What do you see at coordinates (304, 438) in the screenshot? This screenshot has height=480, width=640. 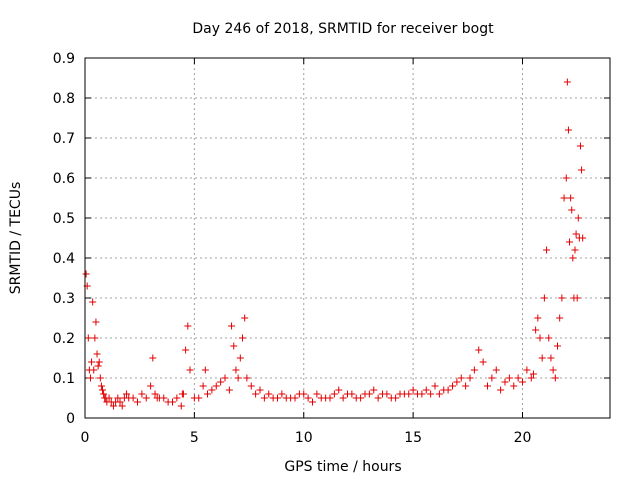 I see `x-tick-label: 10` at bounding box center [304, 438].